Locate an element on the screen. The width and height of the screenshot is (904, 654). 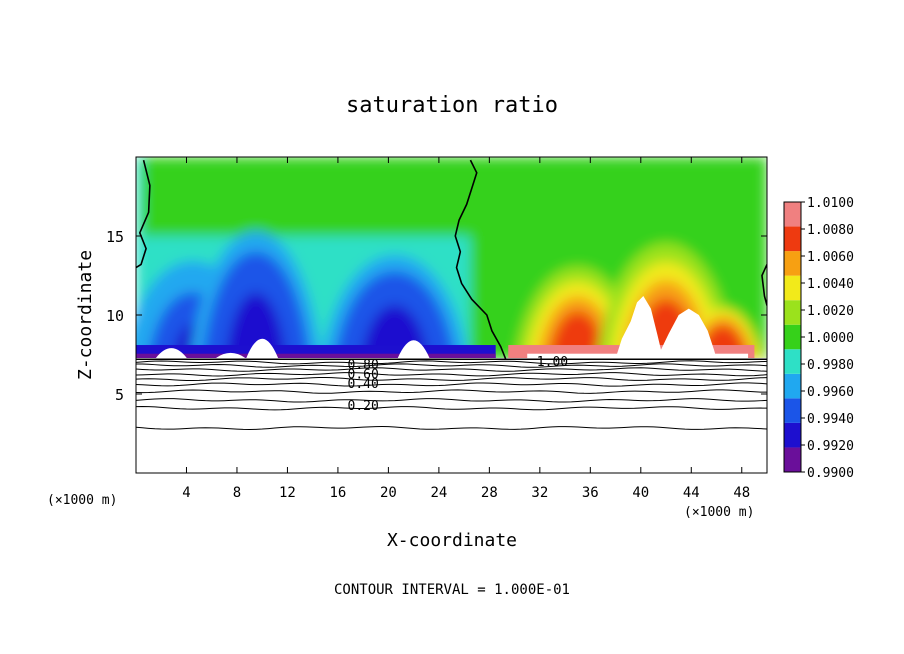
x-tick-label-36: 36 is located at coordinates (590, 493).